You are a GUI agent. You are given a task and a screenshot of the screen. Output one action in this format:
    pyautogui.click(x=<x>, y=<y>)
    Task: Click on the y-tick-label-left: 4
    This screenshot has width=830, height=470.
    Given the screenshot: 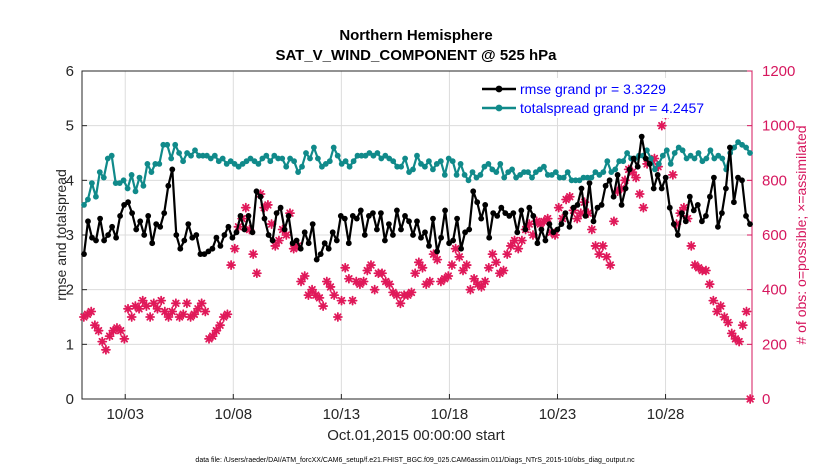 What is the action you would take?
    pyautogui.click(x=70, y=180)
    